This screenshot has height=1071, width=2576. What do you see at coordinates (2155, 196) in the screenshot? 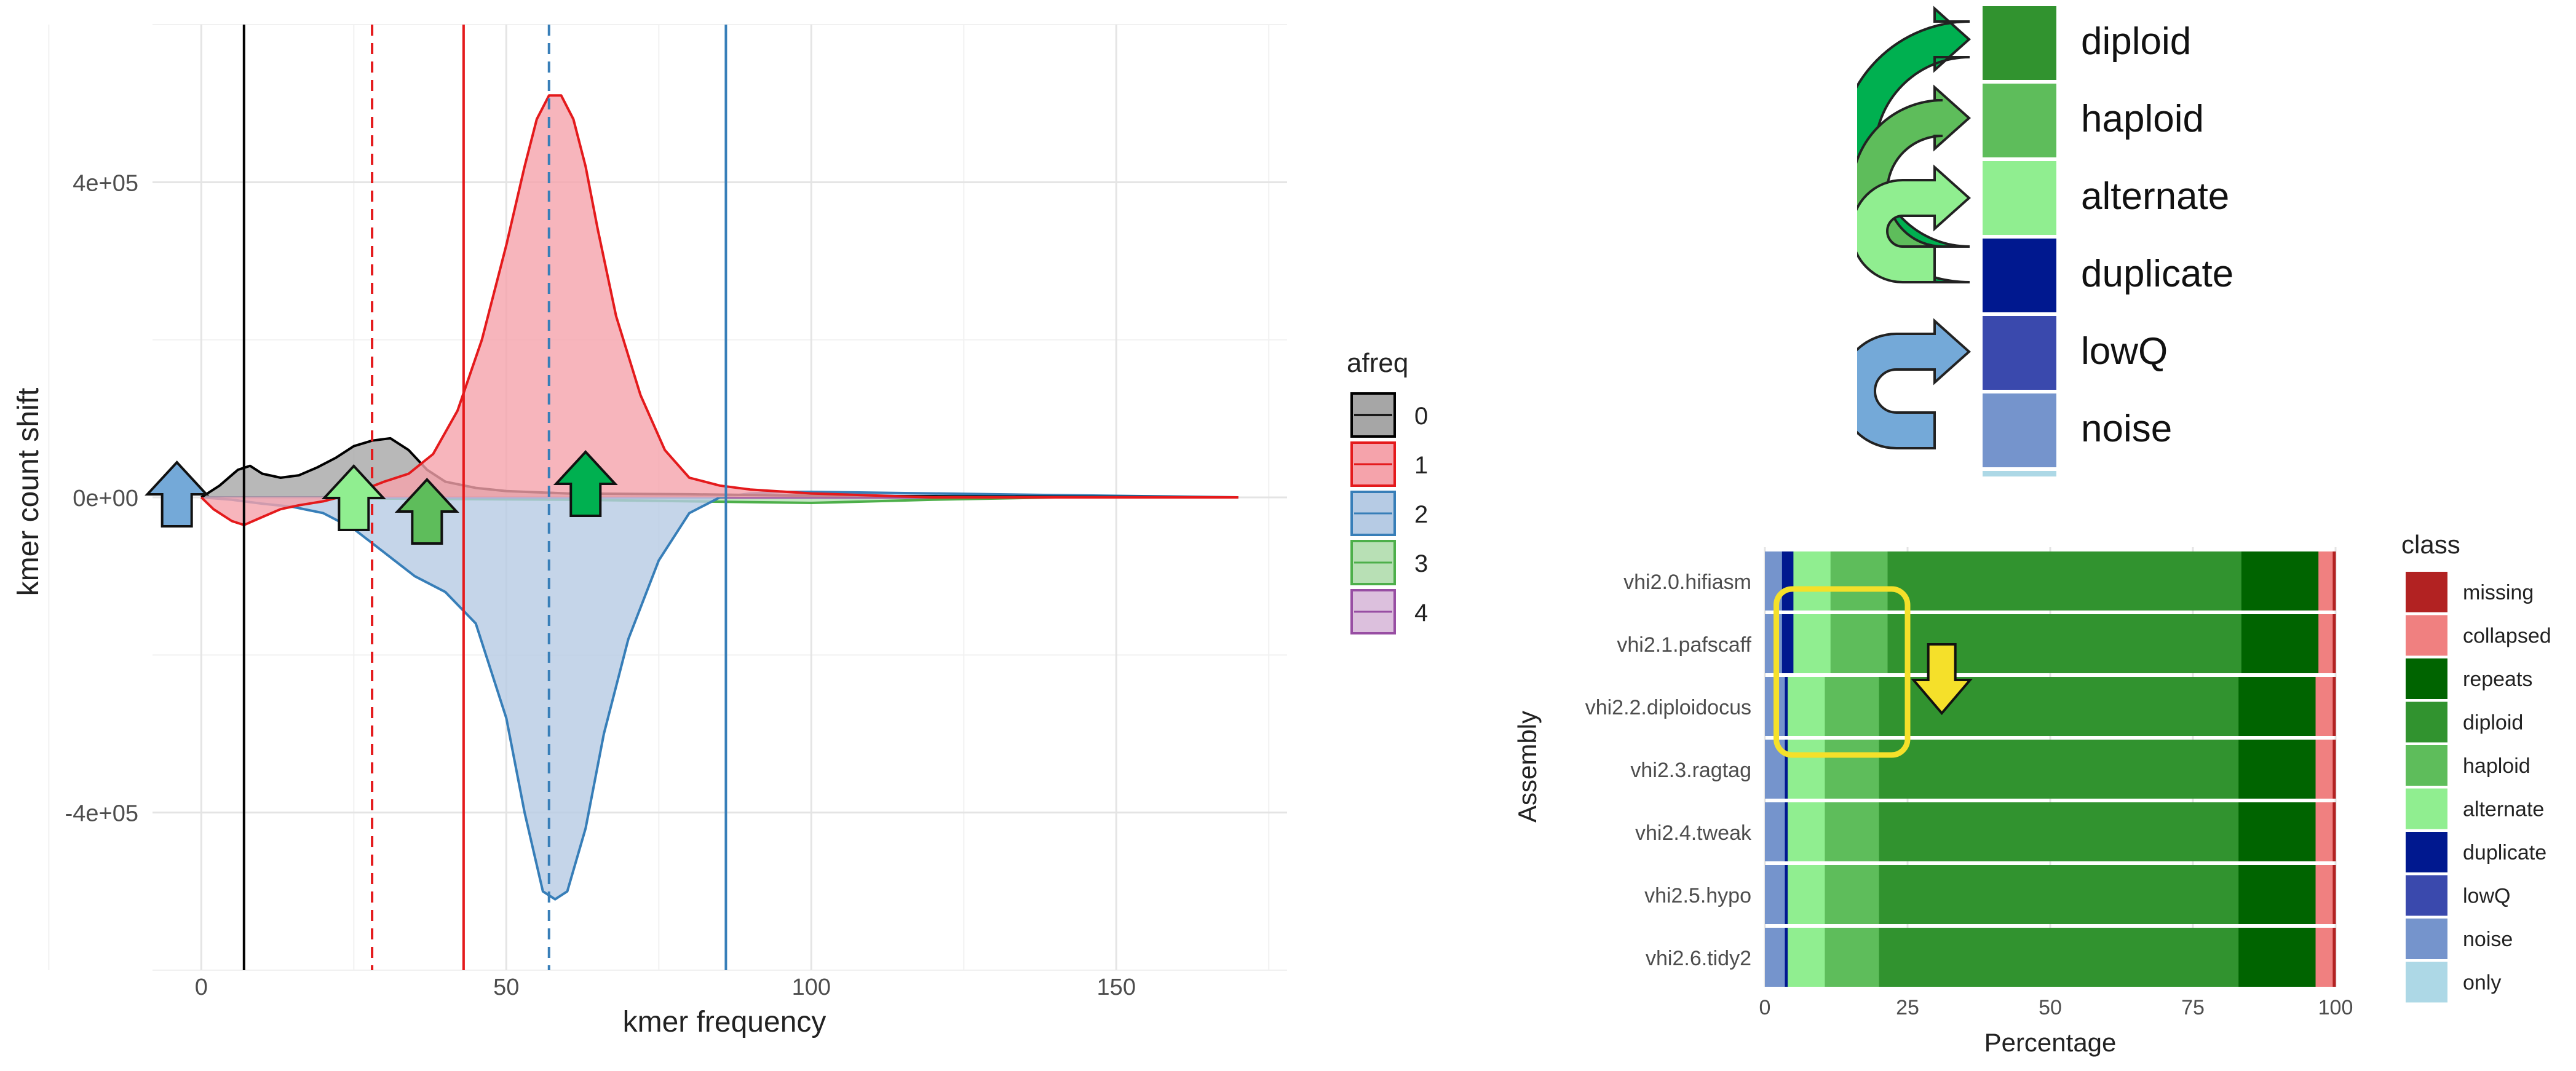
I see `key-label-alternate: alternate` at bounding box center [2155, 196].